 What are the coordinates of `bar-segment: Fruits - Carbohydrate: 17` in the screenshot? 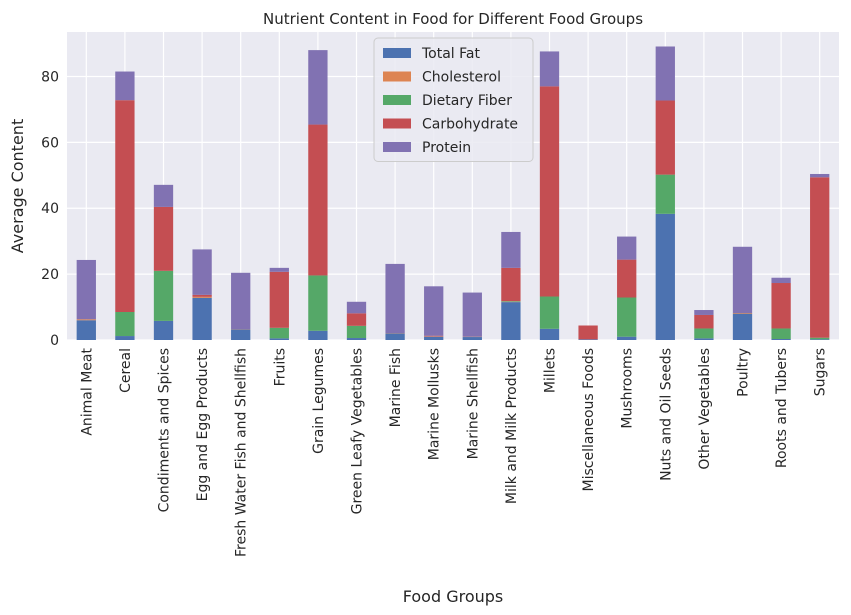 It's located at (279, 299).